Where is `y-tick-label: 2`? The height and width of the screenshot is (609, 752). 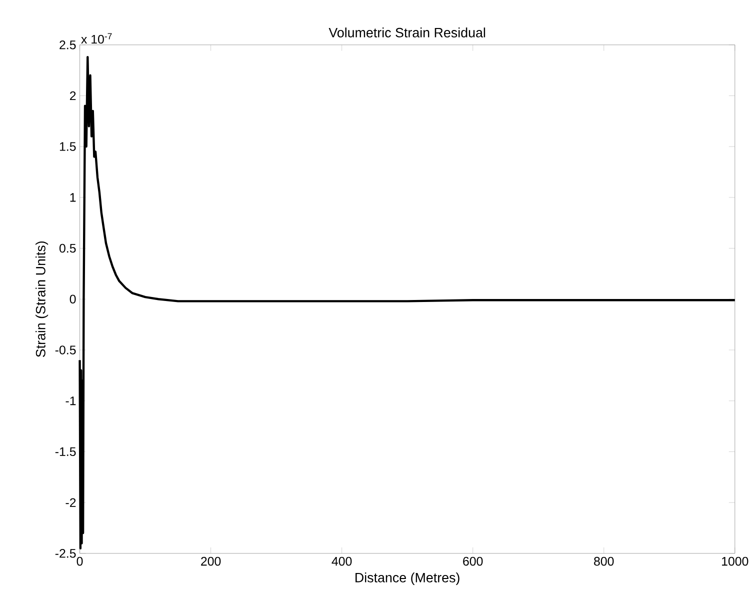 y-tick-label: 2 is located at coordinates (73, 95).